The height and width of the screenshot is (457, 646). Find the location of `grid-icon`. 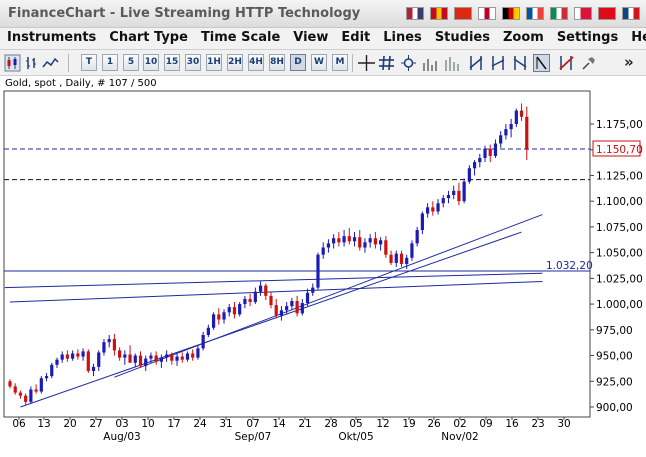

grid-icon is located at coordinates (386, 63).